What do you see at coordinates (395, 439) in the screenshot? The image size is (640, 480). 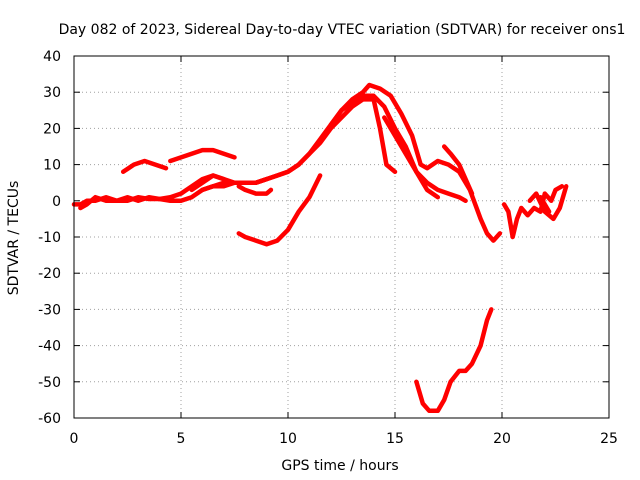 I see `x-tick-label: 15` at bounding box center [395, 439].